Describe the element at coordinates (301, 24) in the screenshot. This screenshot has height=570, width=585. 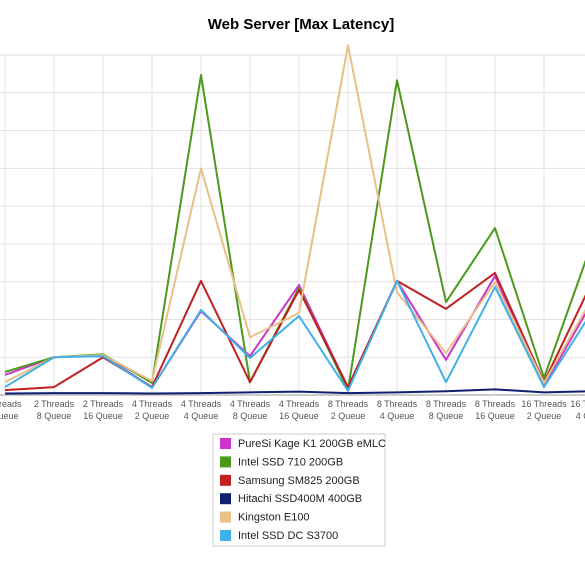
I see `chart-title: Web Server [Max Latency]` at that location.